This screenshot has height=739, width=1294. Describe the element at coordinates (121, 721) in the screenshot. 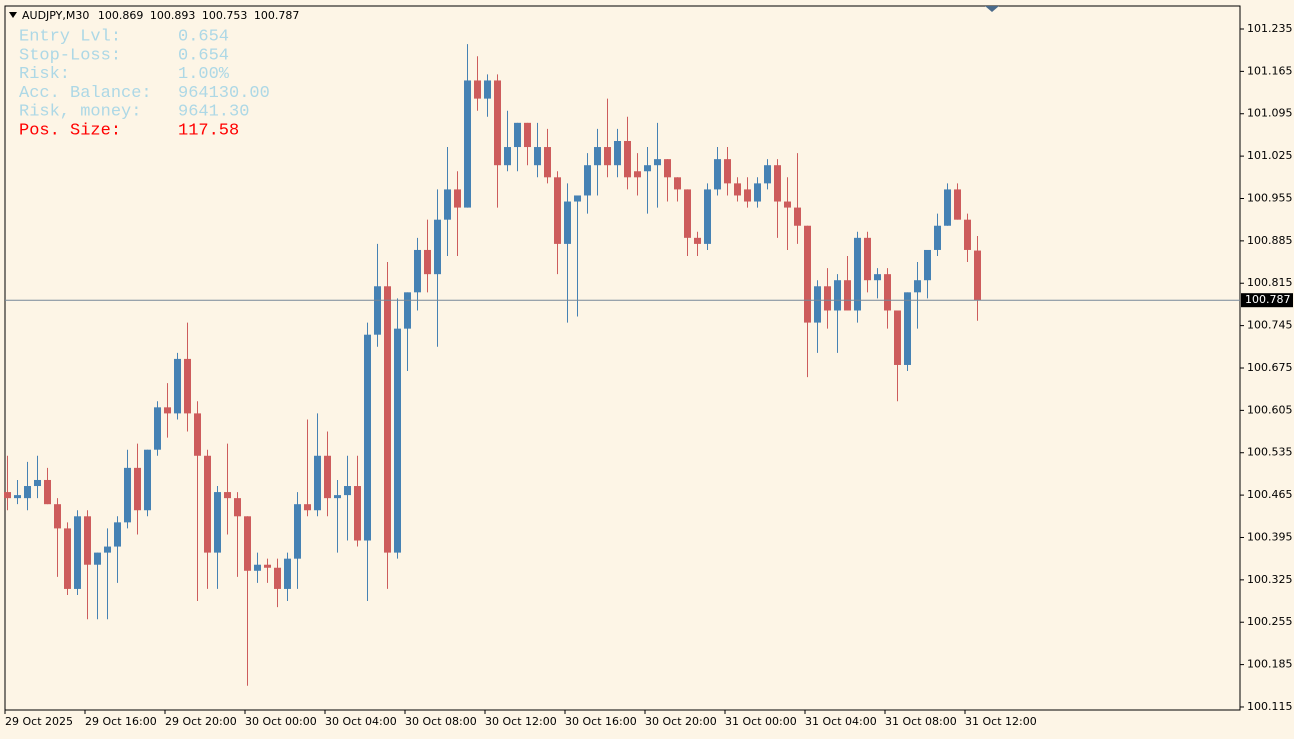

I see `x-tick-label: 29 Oct 16:00` at that location.